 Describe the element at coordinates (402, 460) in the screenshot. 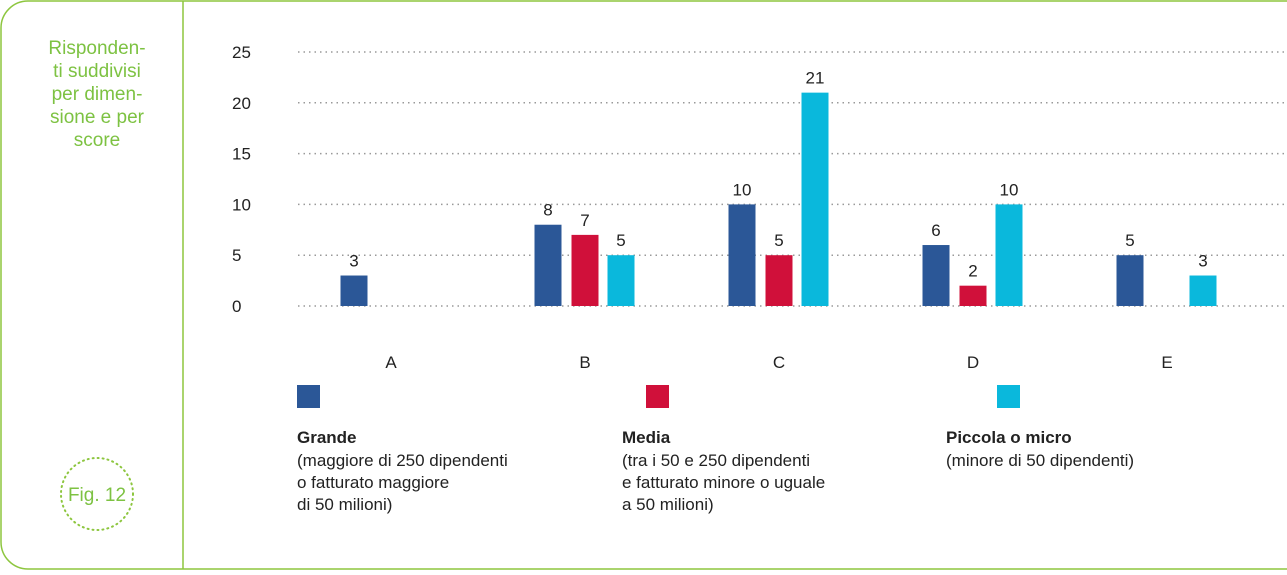

I see `legend-description: (maggiore di 250 dipendenti` at that location.